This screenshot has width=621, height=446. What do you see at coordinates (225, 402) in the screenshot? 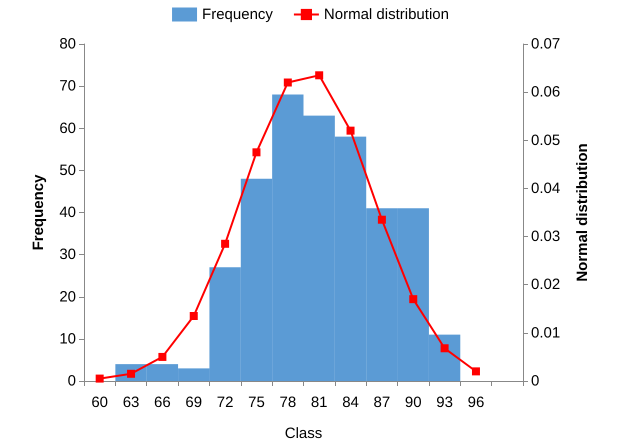
I see `x-tick-label: 72` at bounding box center [225, 402].